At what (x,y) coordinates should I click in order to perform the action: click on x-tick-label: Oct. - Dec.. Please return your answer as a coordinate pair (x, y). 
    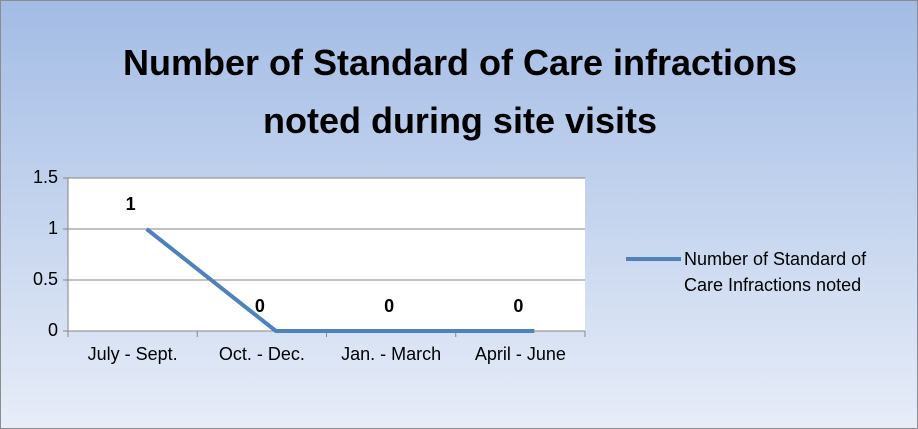
    Looking at the image, I should click on (261, 354).